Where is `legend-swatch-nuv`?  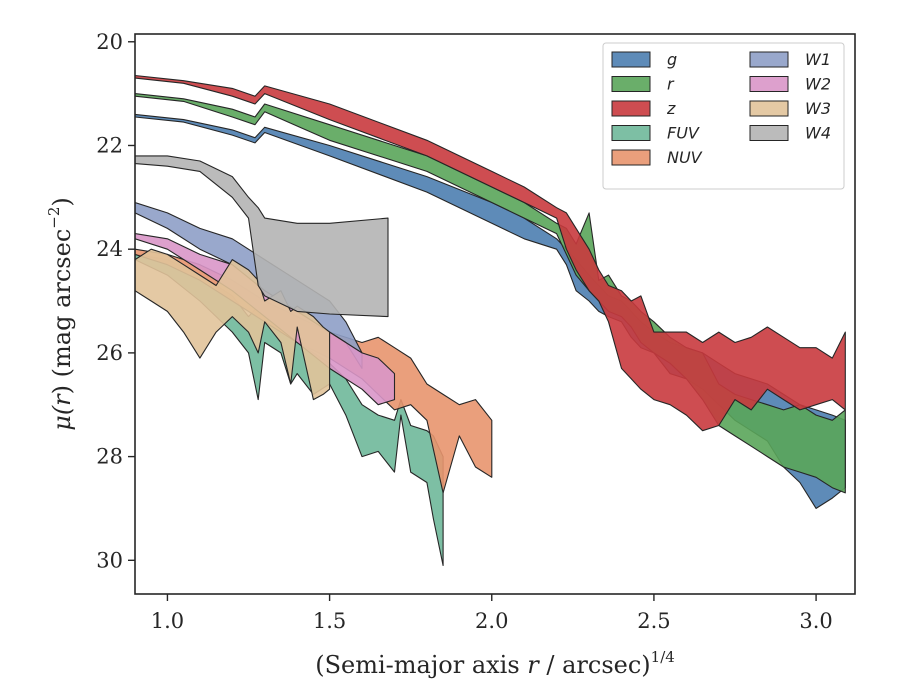
legend-swatch-nuv is located at coordinates (631, 157).